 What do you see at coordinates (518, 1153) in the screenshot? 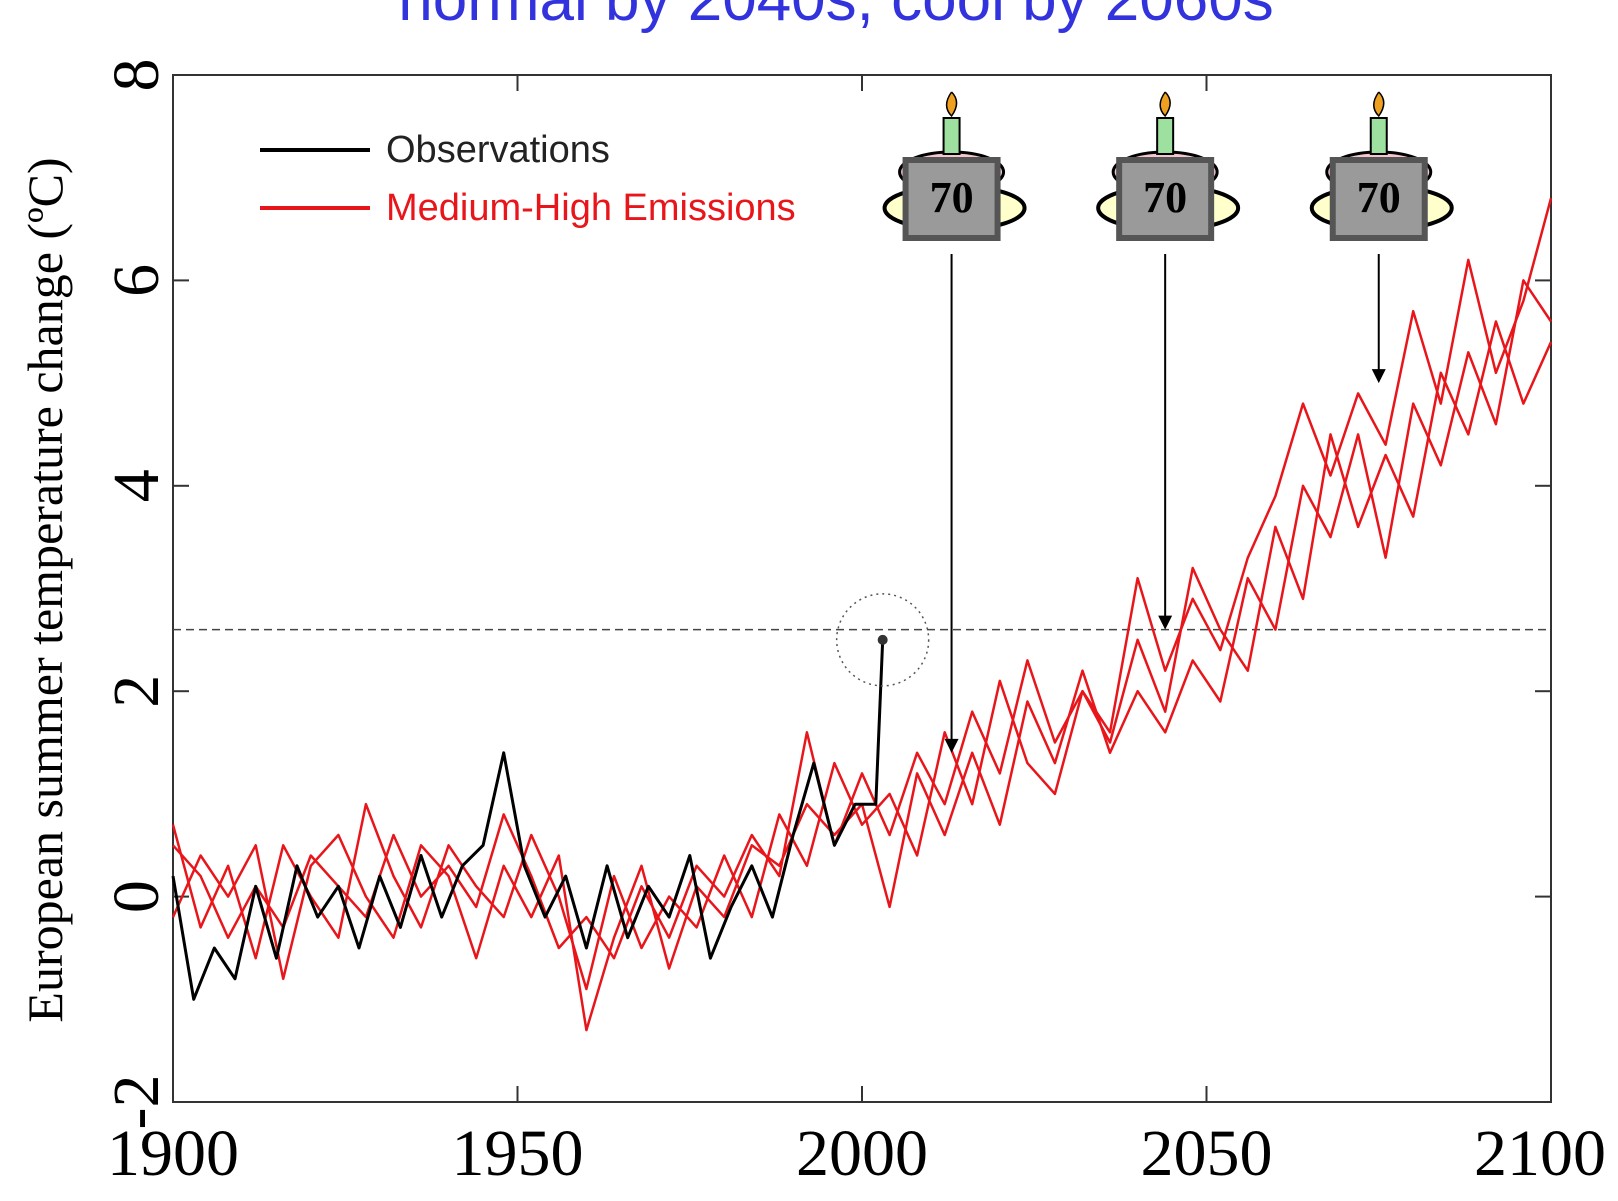
I see `x-tick-label: 1950` at bounding box center [518, 1153].